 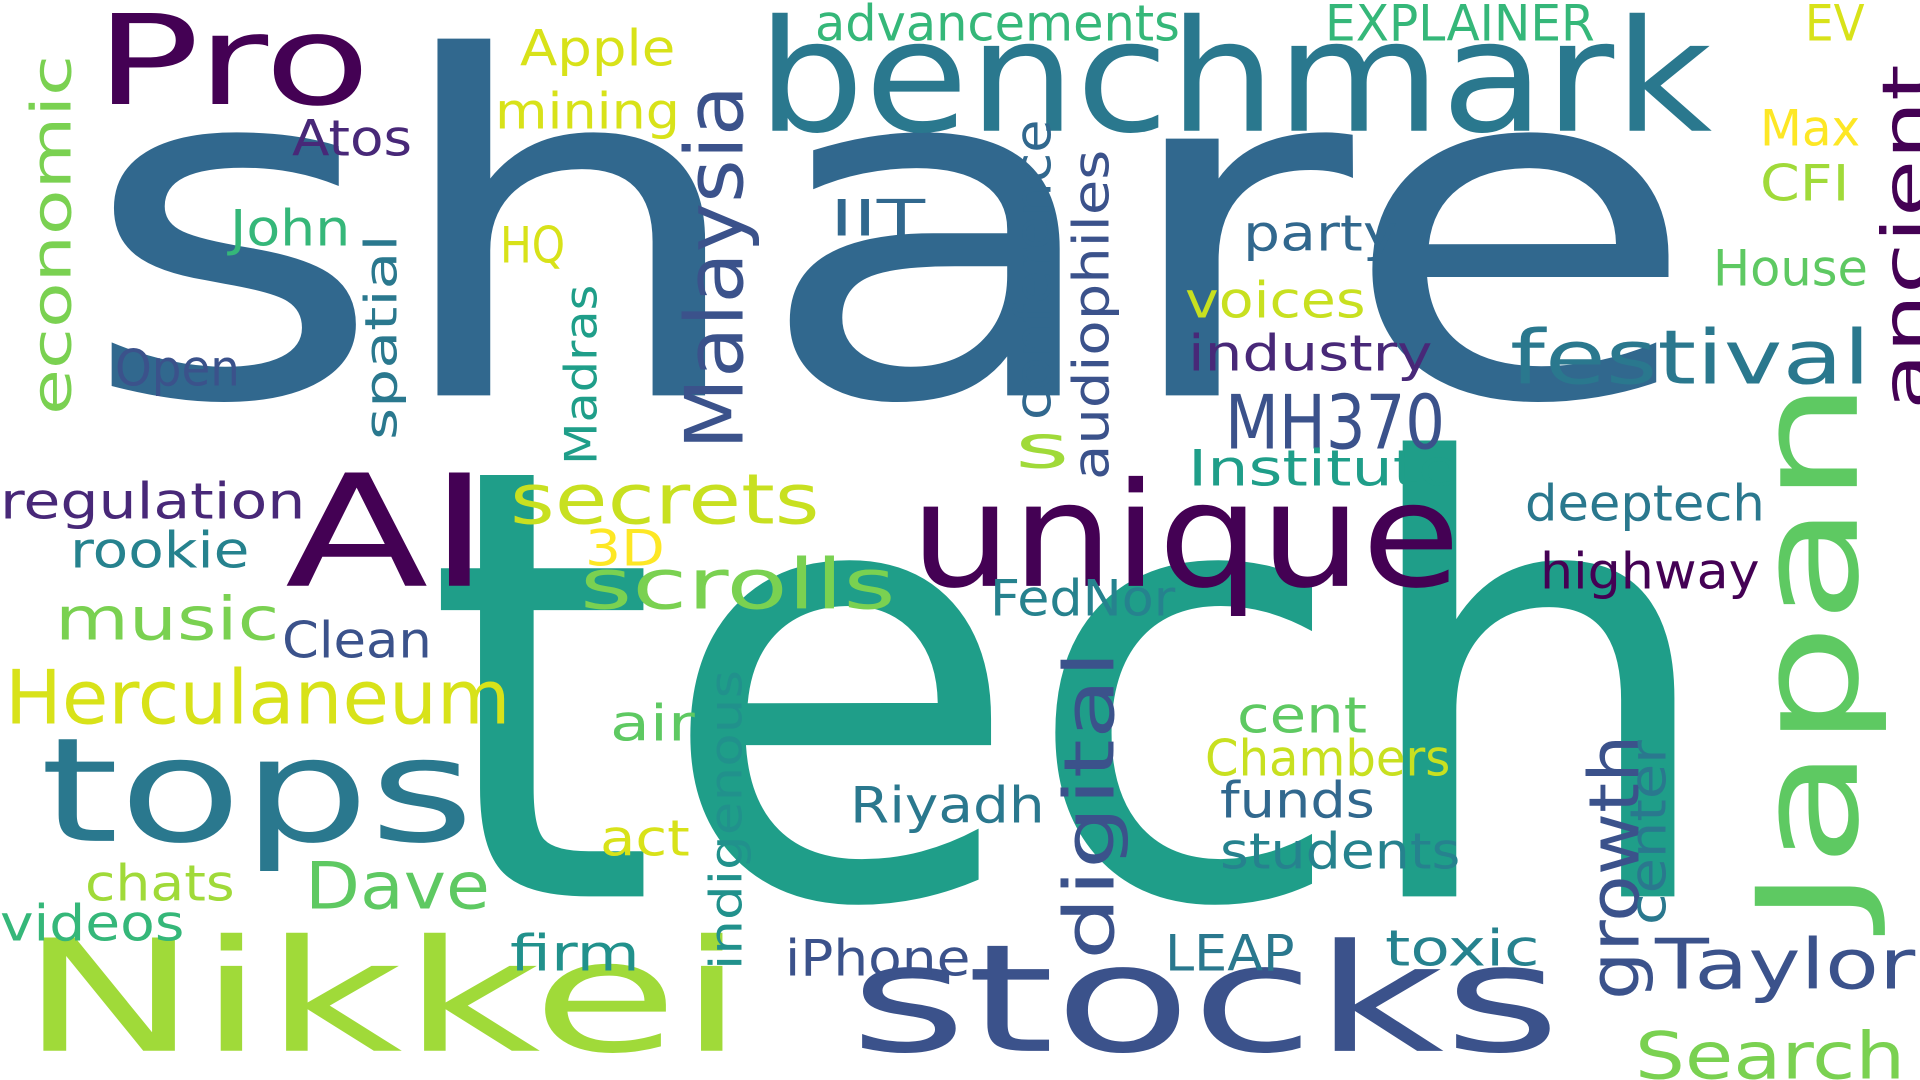 What do you see at coordinates (1089, 805) in the screenshot?
I see `word-digital: digital` at bounding box center [1089, 805].